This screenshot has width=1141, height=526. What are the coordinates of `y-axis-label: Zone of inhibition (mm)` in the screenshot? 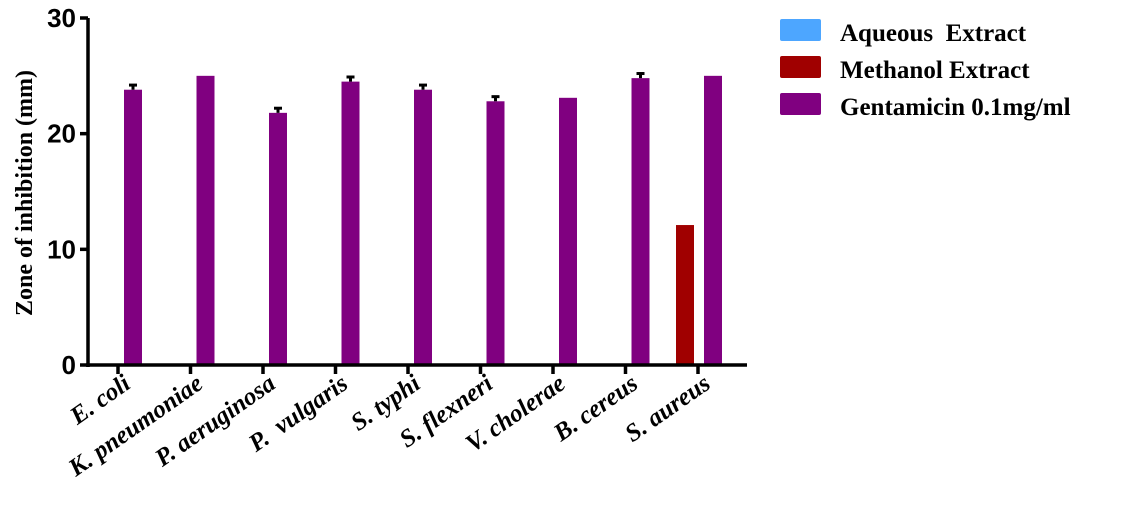 It's located at (25, 193).